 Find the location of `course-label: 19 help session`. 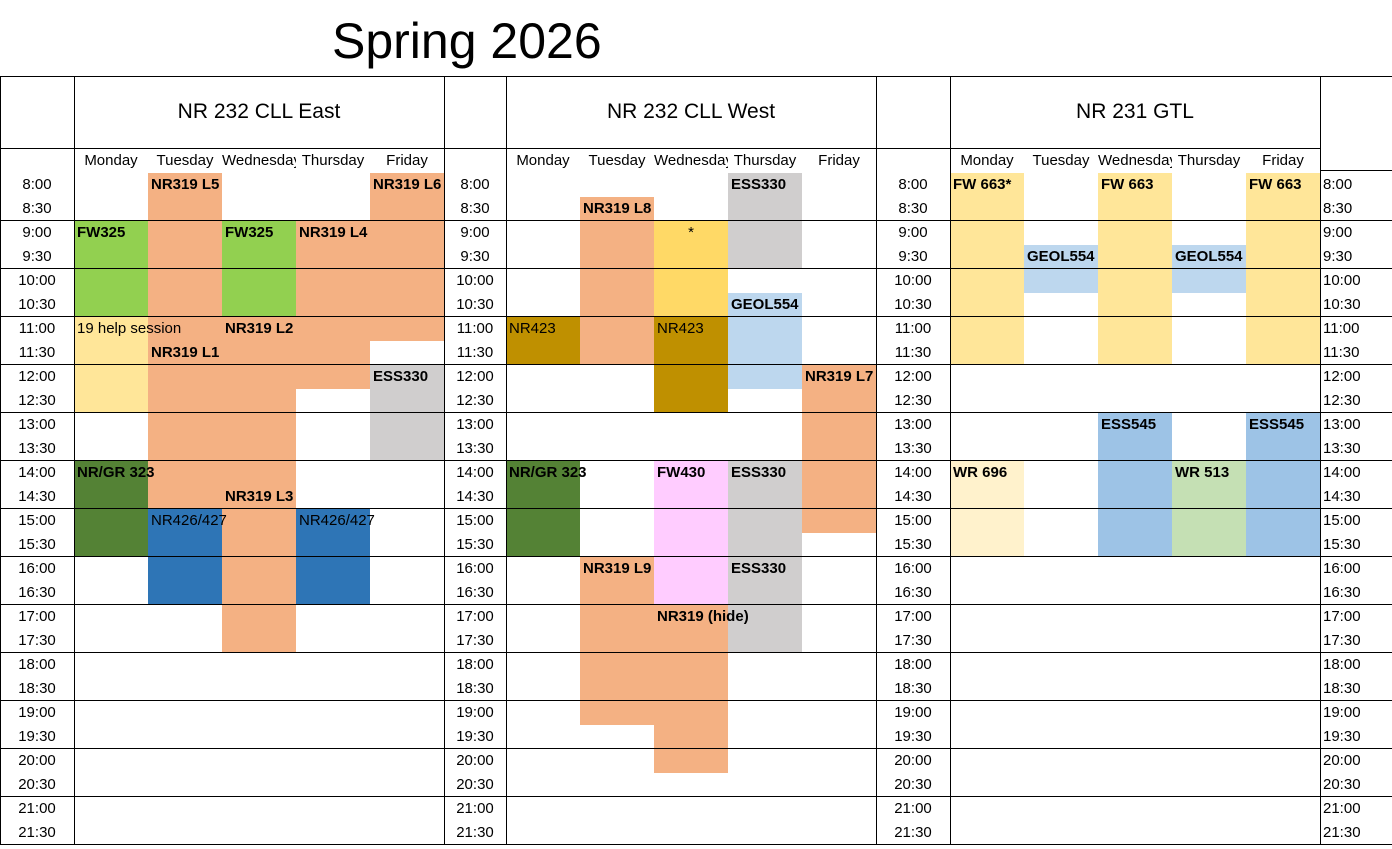

course-label: 19 help session is located at coordinates (129, 328).